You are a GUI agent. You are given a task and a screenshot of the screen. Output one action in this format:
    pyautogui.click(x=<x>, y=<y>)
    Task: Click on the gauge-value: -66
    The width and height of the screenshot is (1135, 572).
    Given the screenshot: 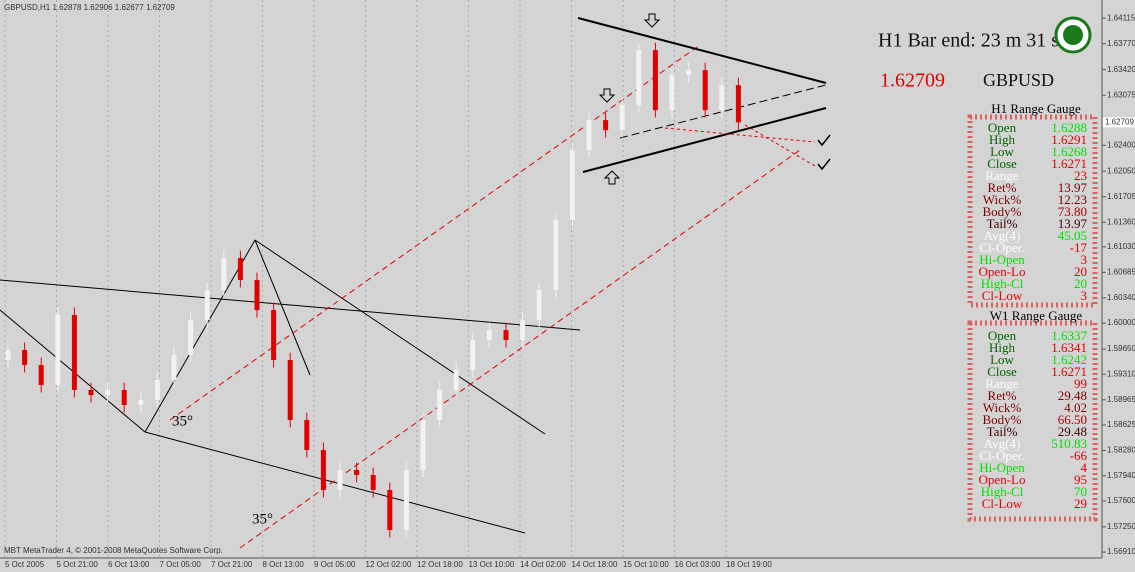 What is the action you would take?
    pyautogui.click(x=1079, y=455)
    